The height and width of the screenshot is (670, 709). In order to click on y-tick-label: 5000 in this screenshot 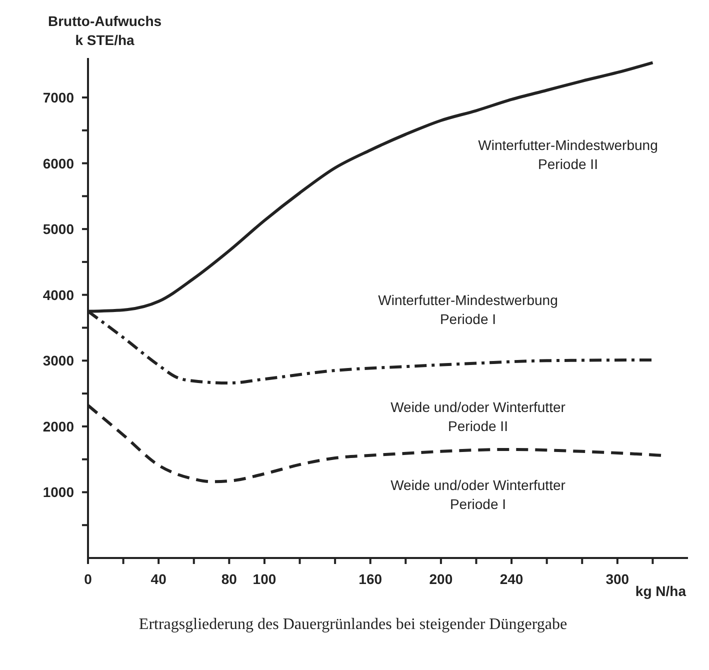, I will do `click(58, 229)`.